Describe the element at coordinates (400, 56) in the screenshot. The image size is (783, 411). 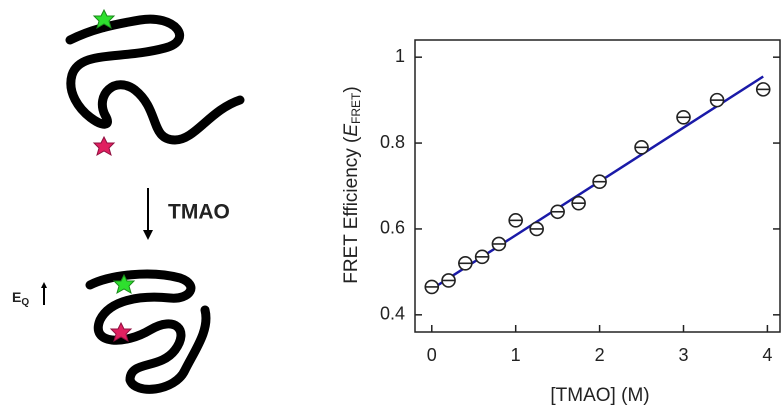
I see `y-tick-label: 1` at that location.